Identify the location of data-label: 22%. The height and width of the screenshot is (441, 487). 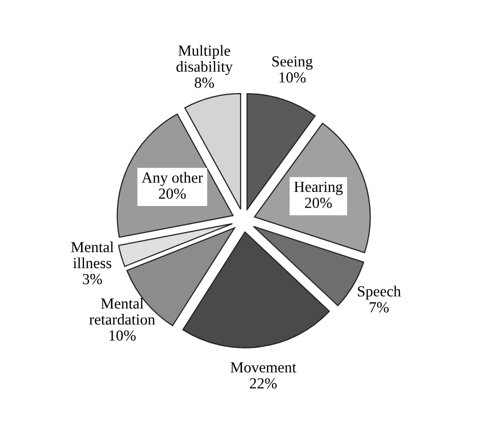
(263, 383).